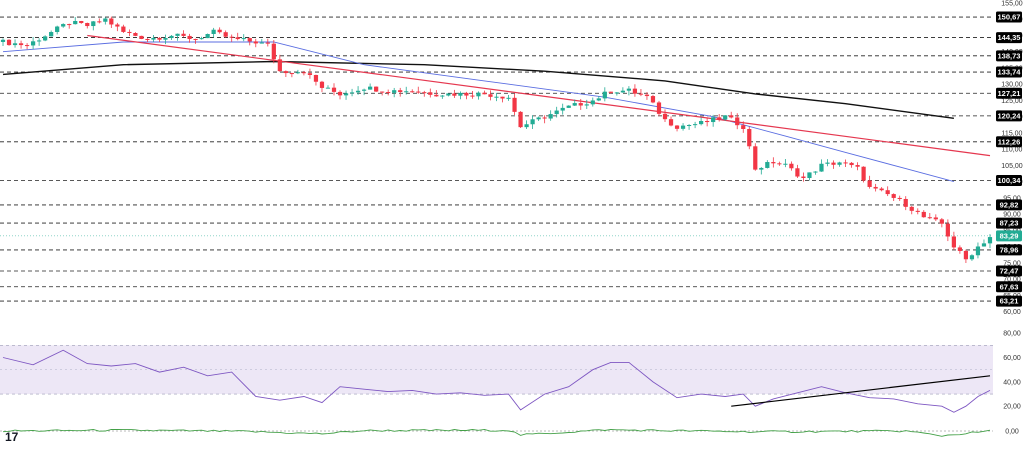 The height and width of the screenshot is (453, 1024). I want to click on level-badge-label: 112,26, so click(1009, 141).